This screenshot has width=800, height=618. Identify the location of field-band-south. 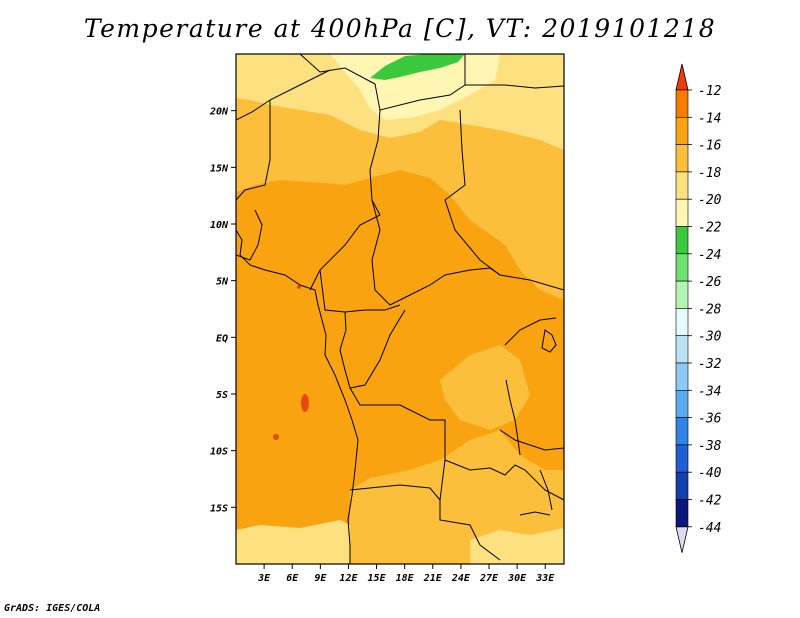
(457, 497).